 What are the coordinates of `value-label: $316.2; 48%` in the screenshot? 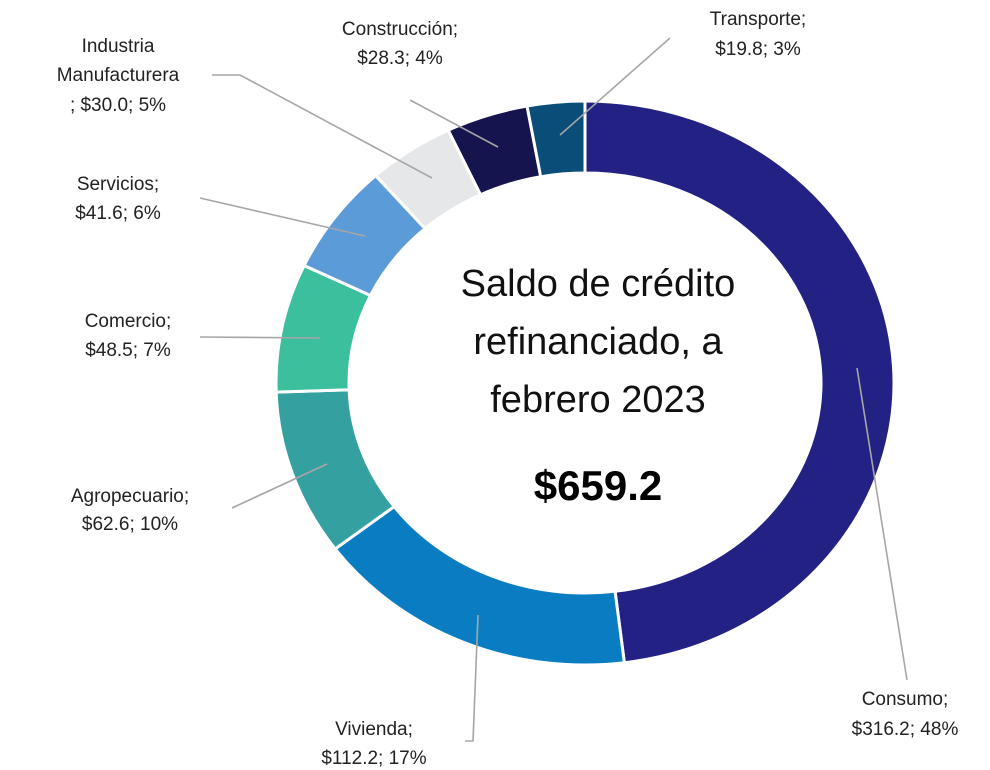 It's located at (905, 729).